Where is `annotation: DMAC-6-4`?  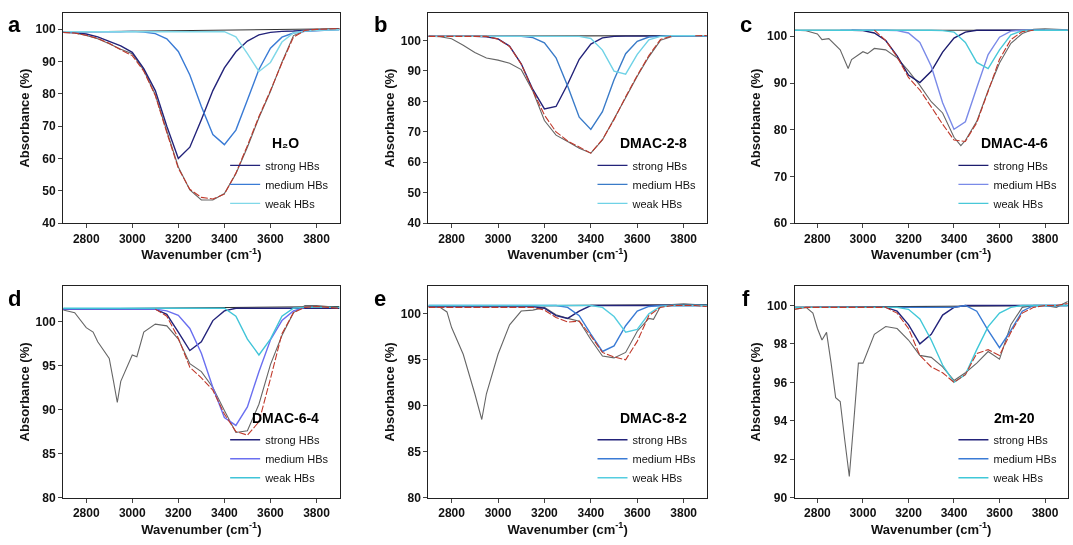 annotation: DMAC-6-4 is located at coordinates (286, 418).